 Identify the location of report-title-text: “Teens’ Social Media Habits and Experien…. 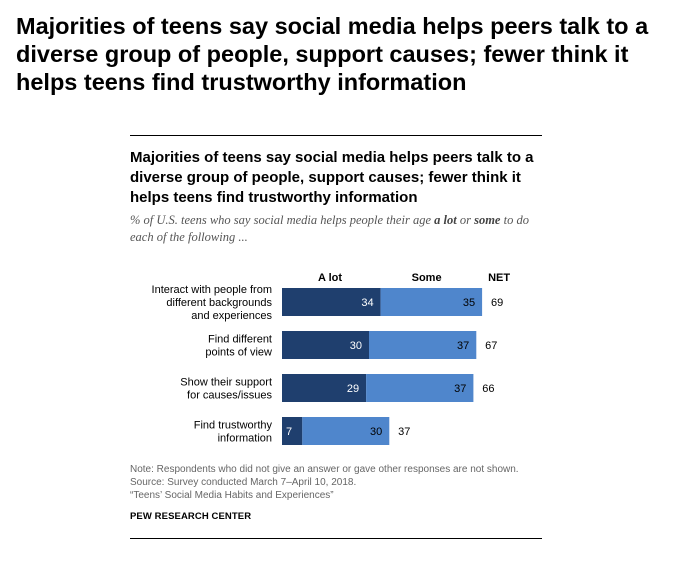
(232, 495).